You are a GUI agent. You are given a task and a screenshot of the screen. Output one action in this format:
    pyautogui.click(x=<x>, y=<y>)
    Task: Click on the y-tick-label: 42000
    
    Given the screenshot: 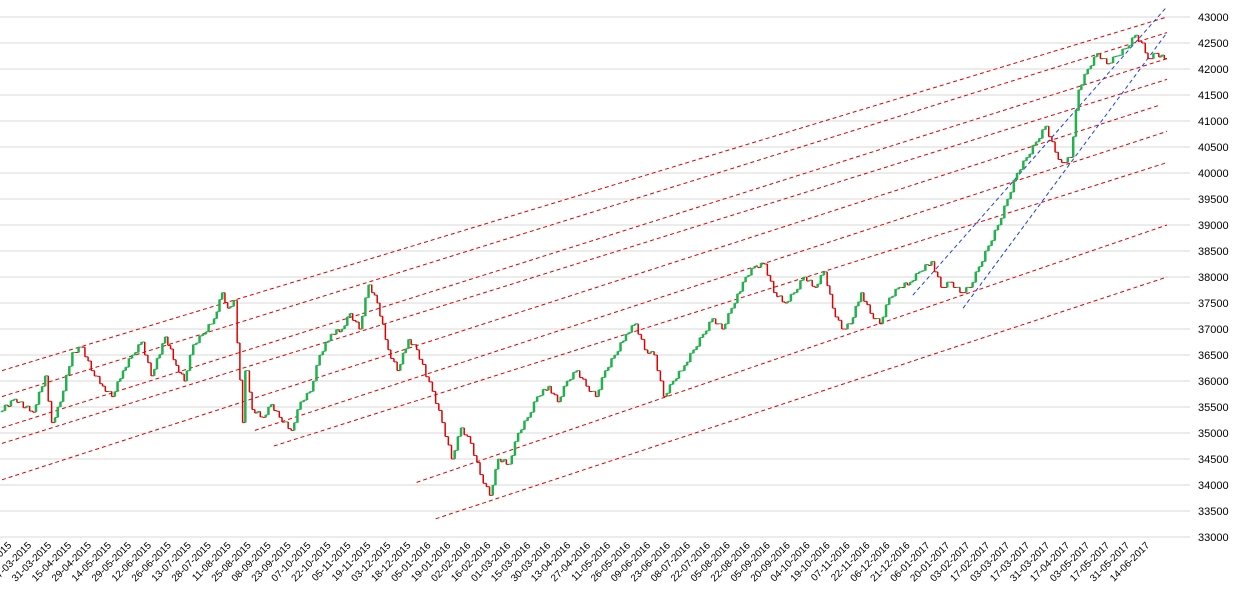 What is the action you would take?
    pyautogui.click(x=1213, y=70)
    